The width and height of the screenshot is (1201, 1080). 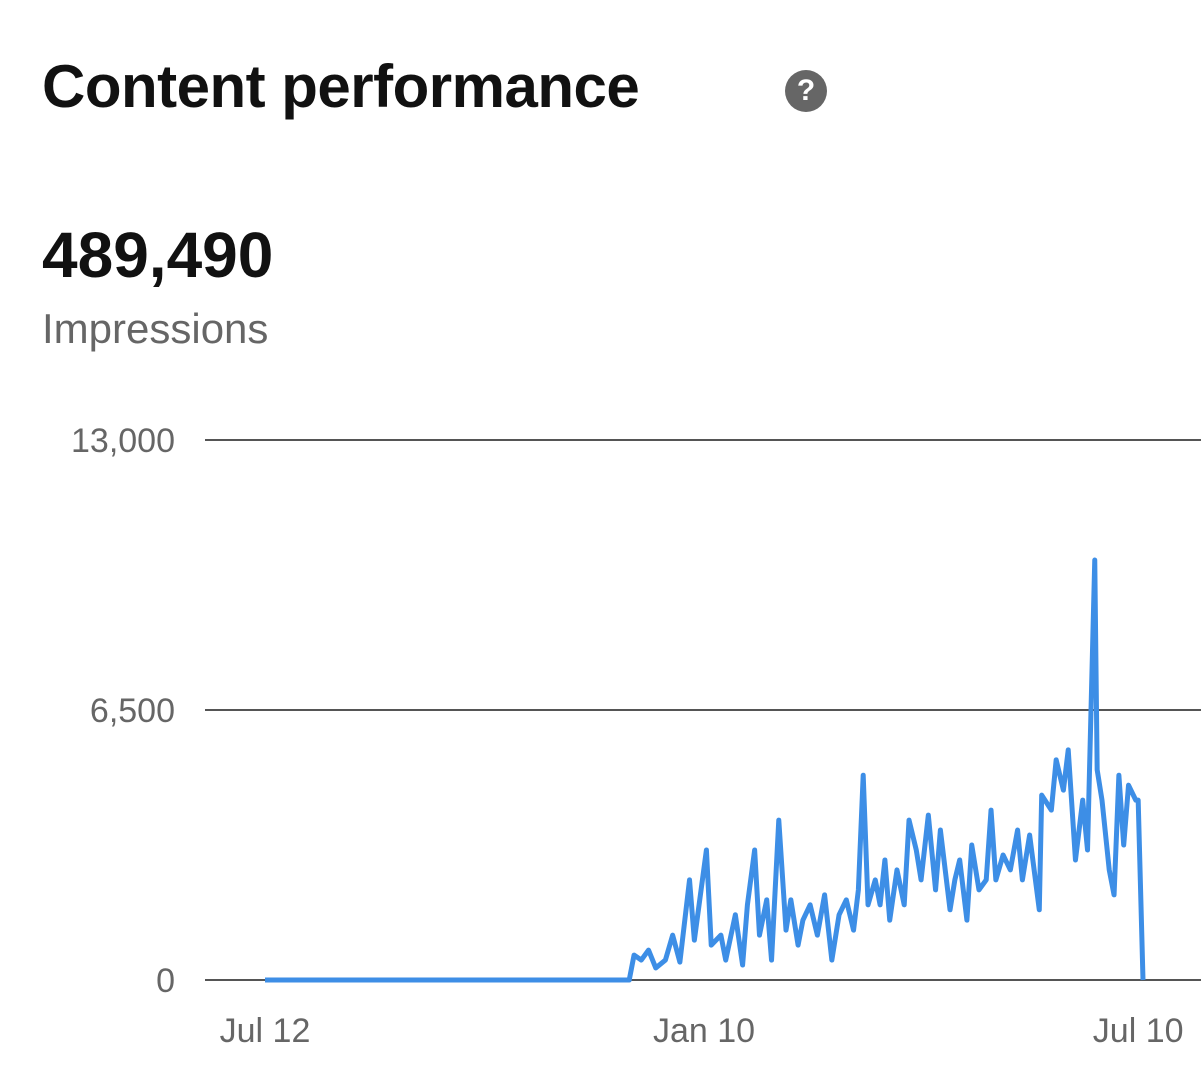 What do you see at coordinates (123, 441) in the screenshot?
I see `y-tick-label: 13,000` at bounding box center [123, 441].